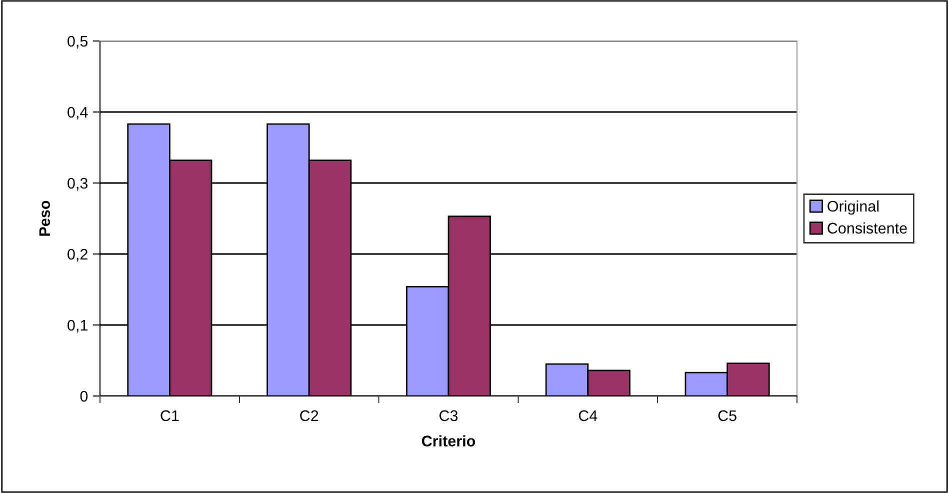 The width and height of the screenshot is (949, 493). I want to click on y-tick-label: 0,2, so click(78, 255).